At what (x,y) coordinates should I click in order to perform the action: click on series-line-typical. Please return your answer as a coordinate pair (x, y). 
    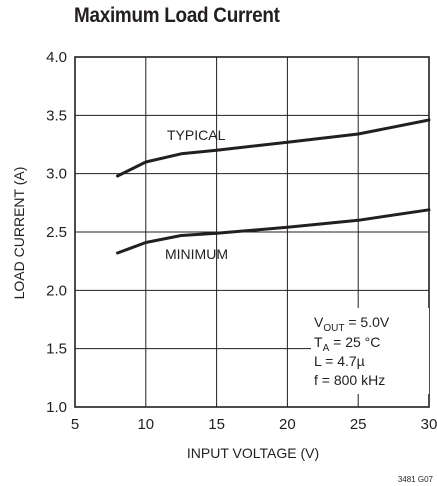
    Looking at the image, I should click on (273, 148).